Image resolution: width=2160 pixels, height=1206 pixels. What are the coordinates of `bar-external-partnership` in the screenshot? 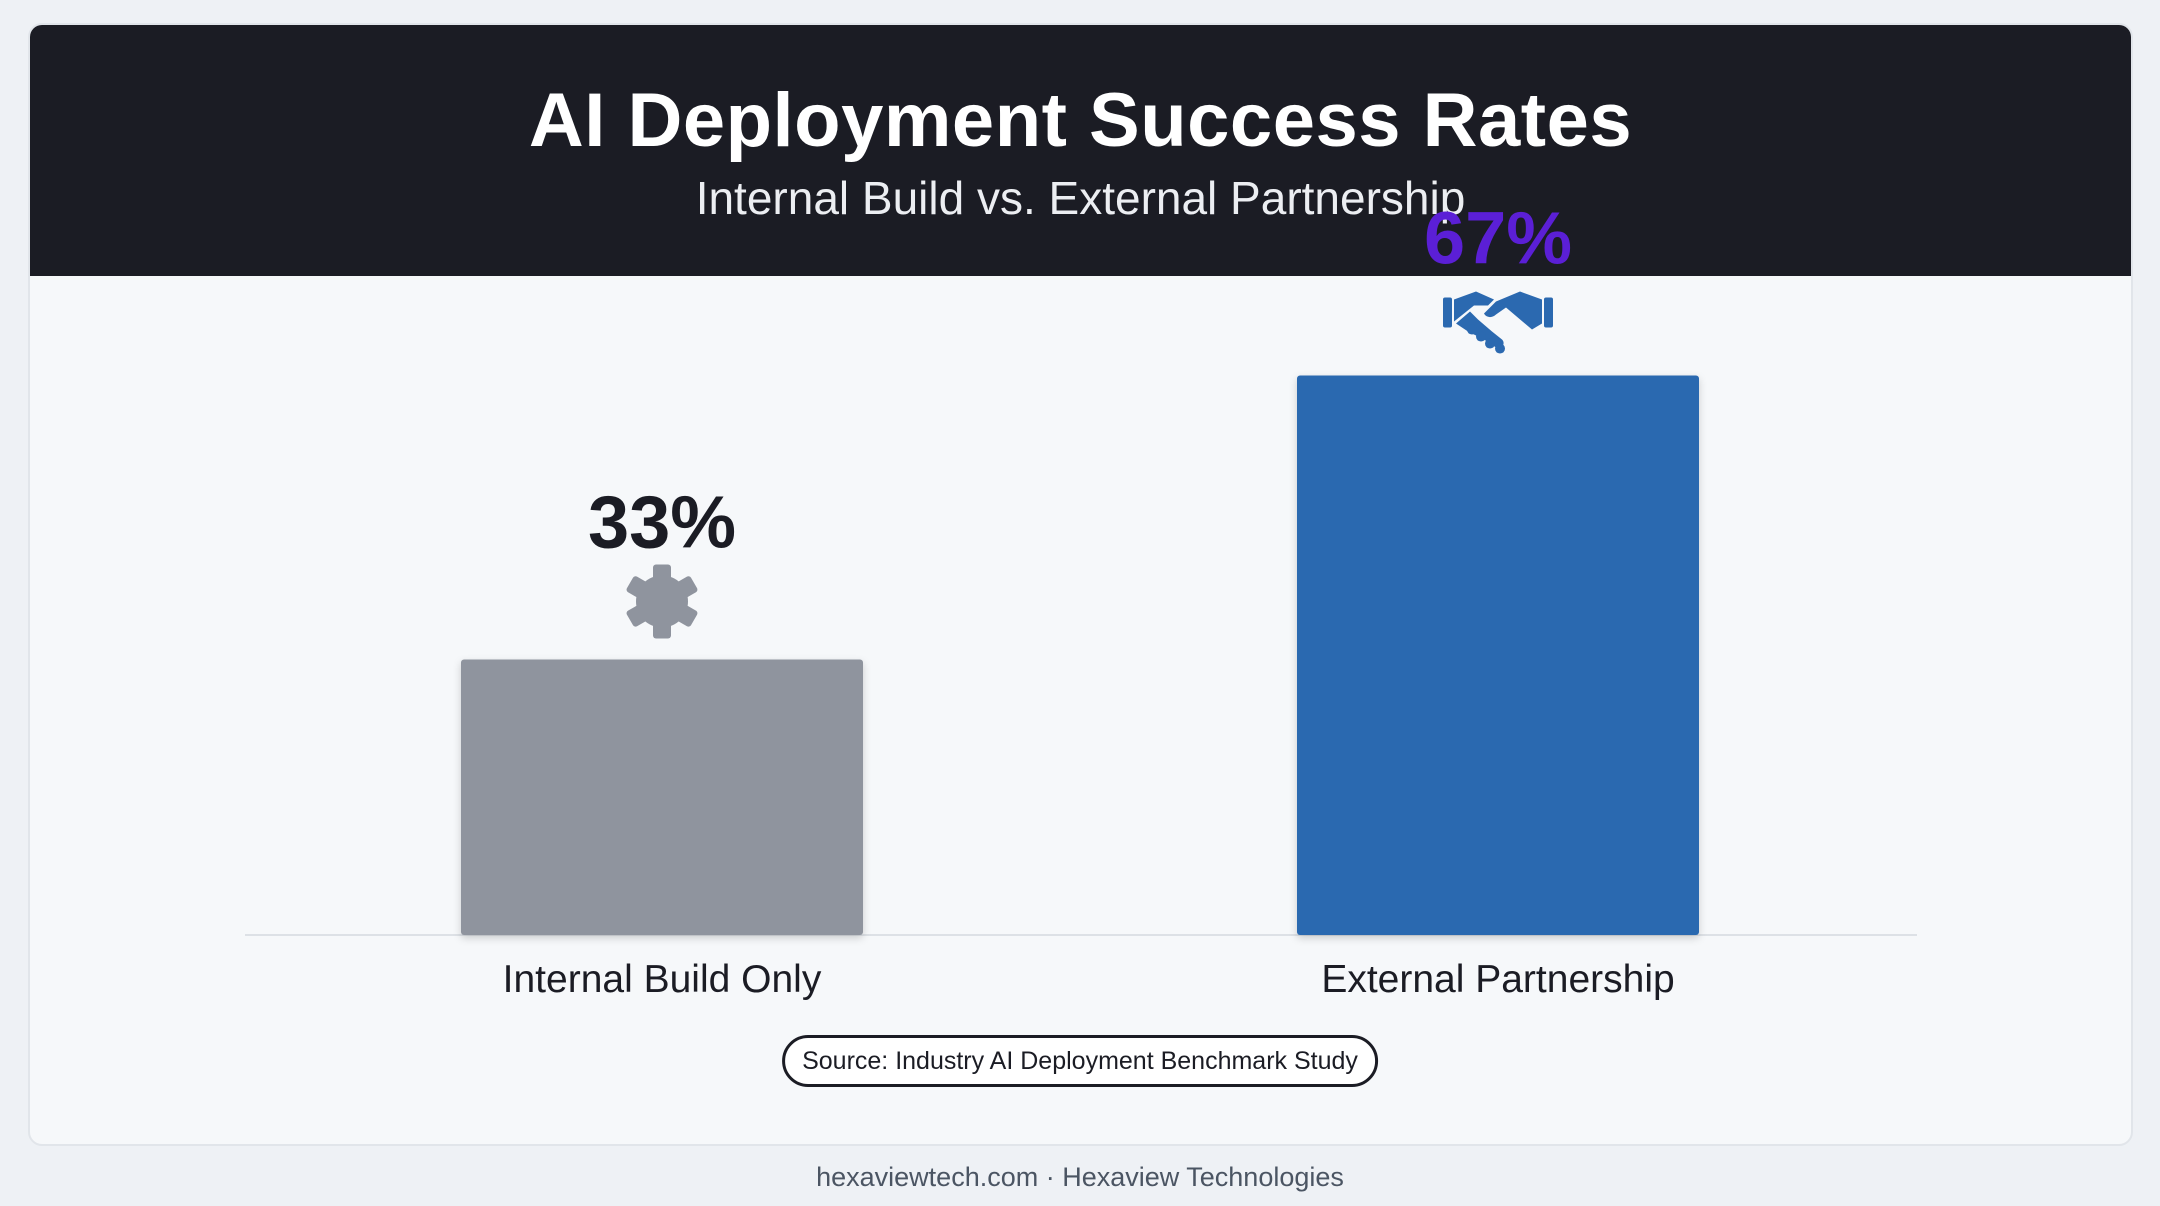 It's located at (1498, 655).